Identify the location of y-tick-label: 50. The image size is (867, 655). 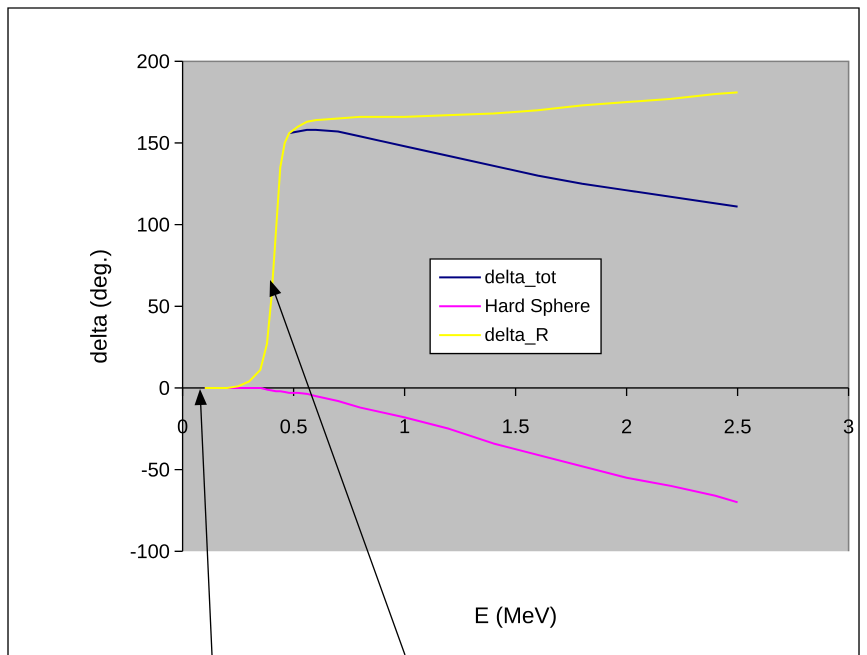
(159, 306).